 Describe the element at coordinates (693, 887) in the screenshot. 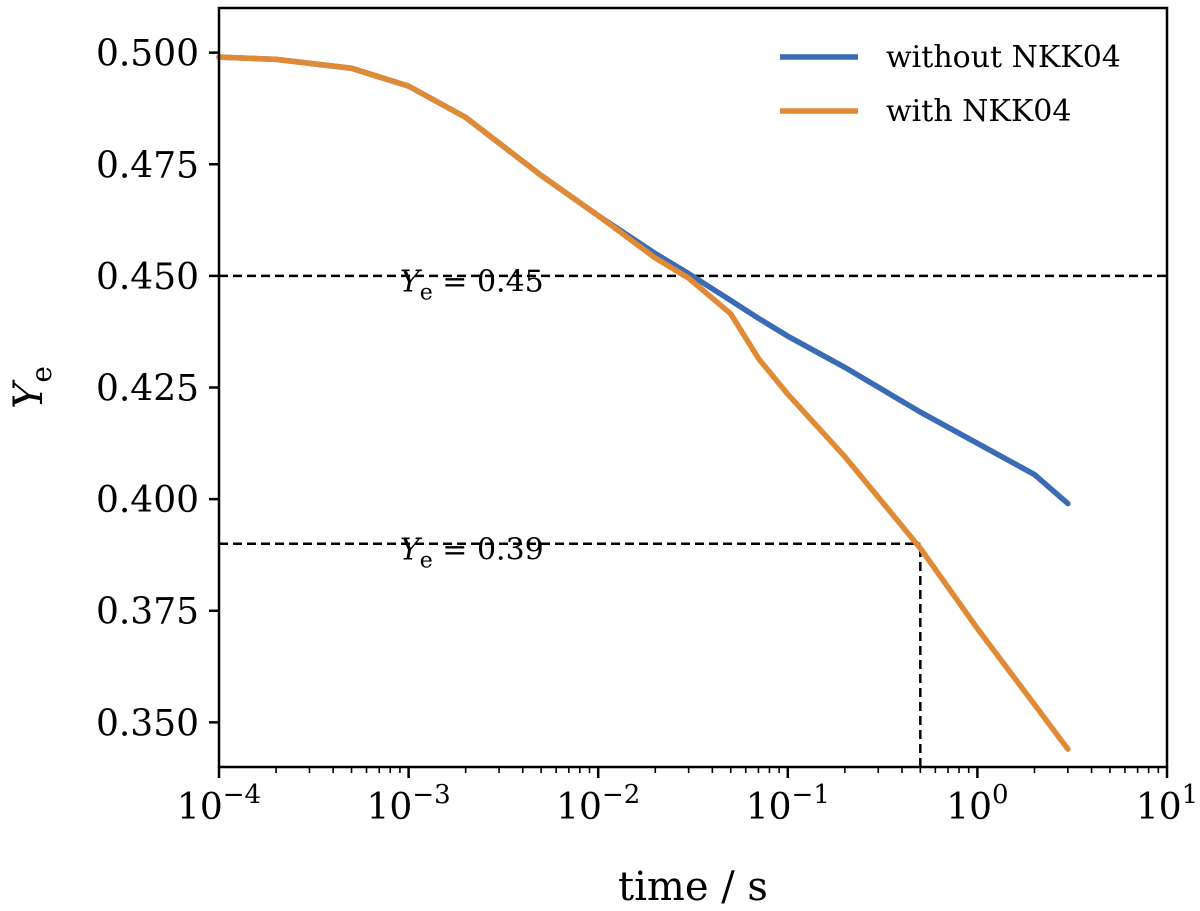

I see `x-axis-title: time / s` at that location.